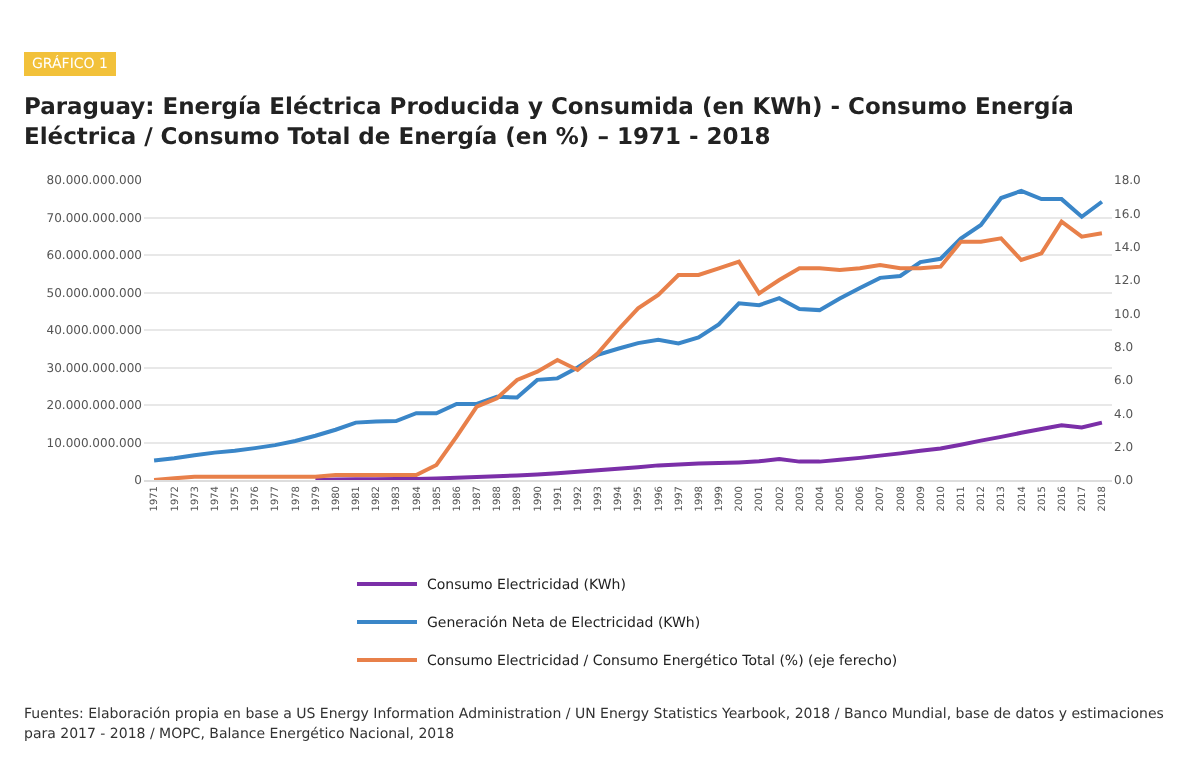  What do you see at coordinates (708, 450) in the screenshot?
I see `line-series` at bounding box center [708, 450].